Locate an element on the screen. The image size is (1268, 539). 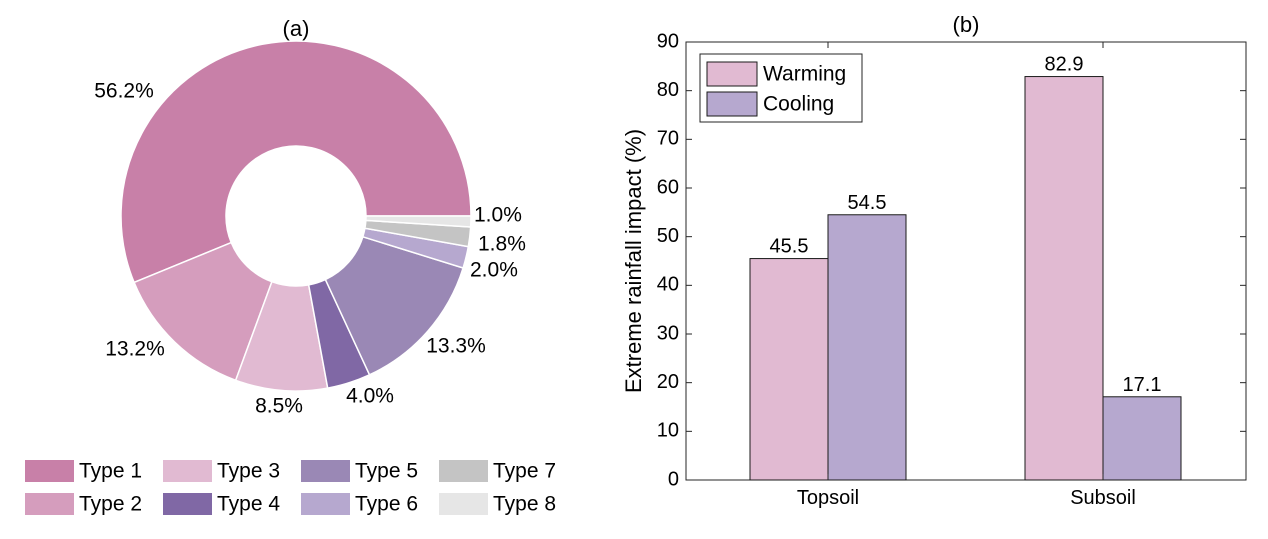
bar-cooling-topsoil is located at coordinates (867, 347).